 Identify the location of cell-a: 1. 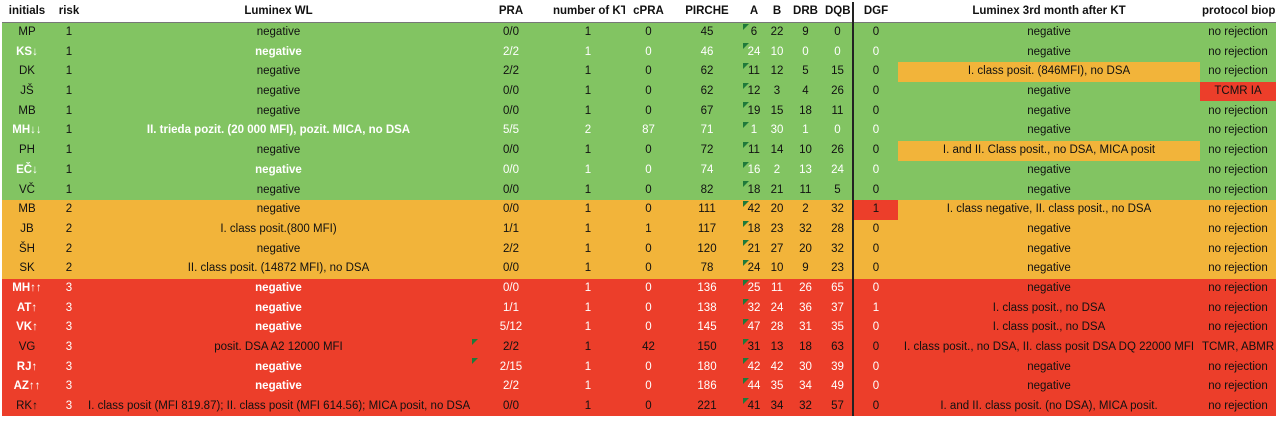
(754, 131).